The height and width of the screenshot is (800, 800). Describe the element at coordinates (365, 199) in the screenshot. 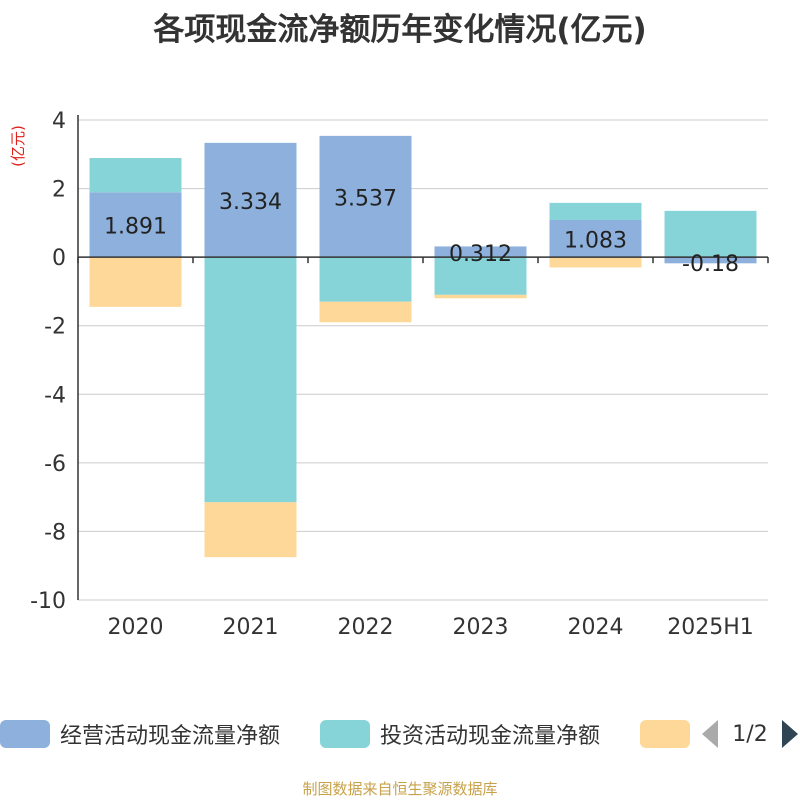

I see `data-label: 3.537` at that location.